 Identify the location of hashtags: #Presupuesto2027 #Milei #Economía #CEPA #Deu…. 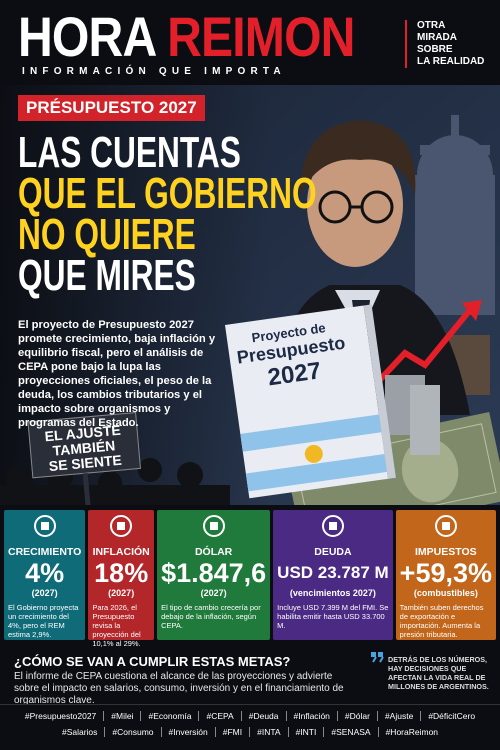
(250, 720).